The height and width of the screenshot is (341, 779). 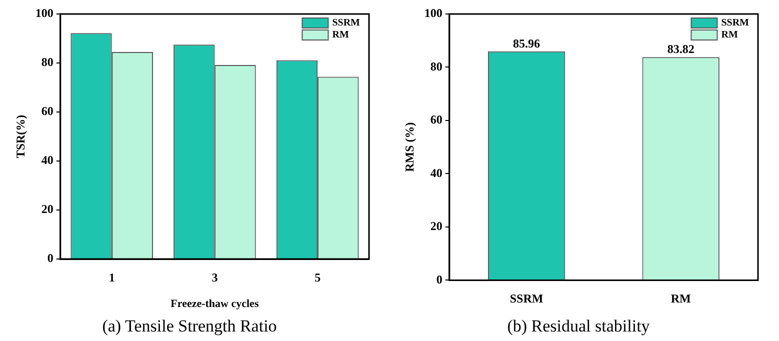 I want to click on data-label: 85.96, so click(x=526, y=43).